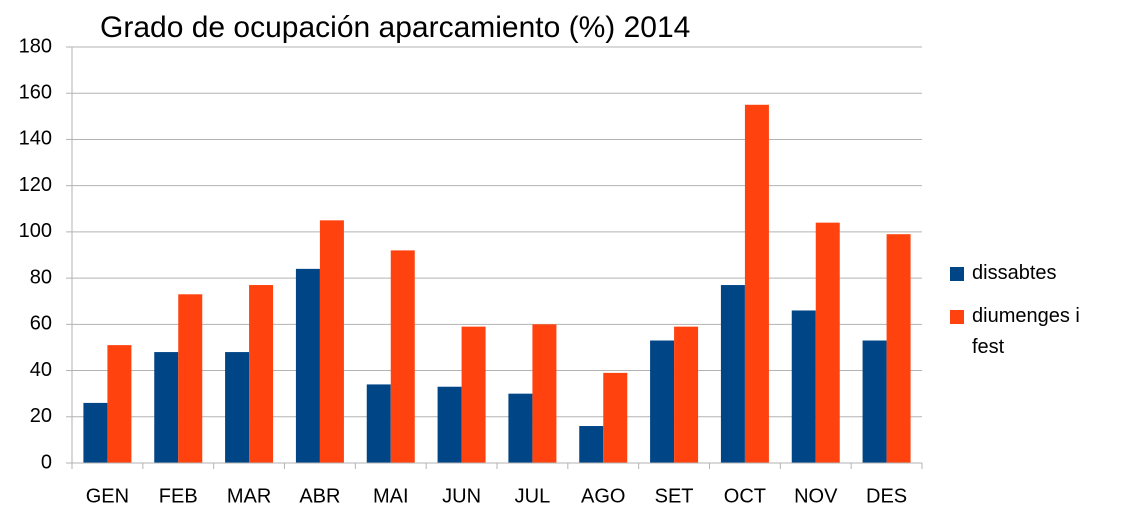 The width and height of the screenshot is (1135, 509). Describe the element at coordinates (816, 496) in the screenshot. I see `x-tick-label: NOV` at that location.